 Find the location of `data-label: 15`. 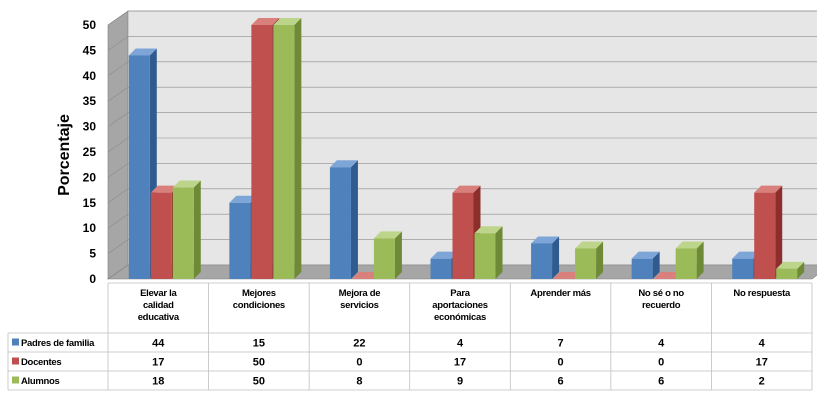

data-label: 15 is located at coordinates (259, 344).